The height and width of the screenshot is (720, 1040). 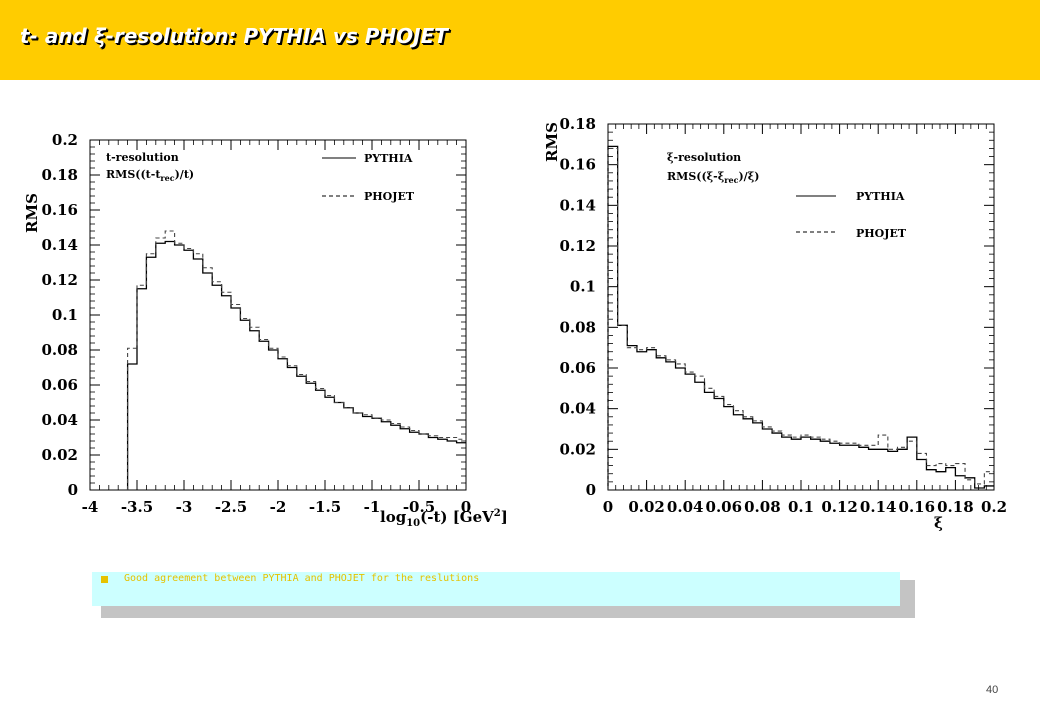 I want to click on y-tick-labels: 0 0.02 0.04 0.06 0.08 0.1 0.12 0.14 0.16 0.18 0.2, so click(x=59, y=315).